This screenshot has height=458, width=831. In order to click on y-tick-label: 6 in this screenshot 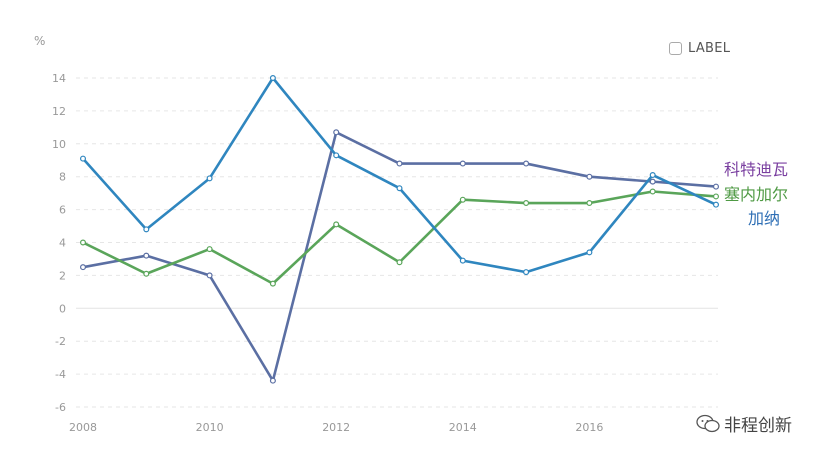, I will do `click(62, 210)`.